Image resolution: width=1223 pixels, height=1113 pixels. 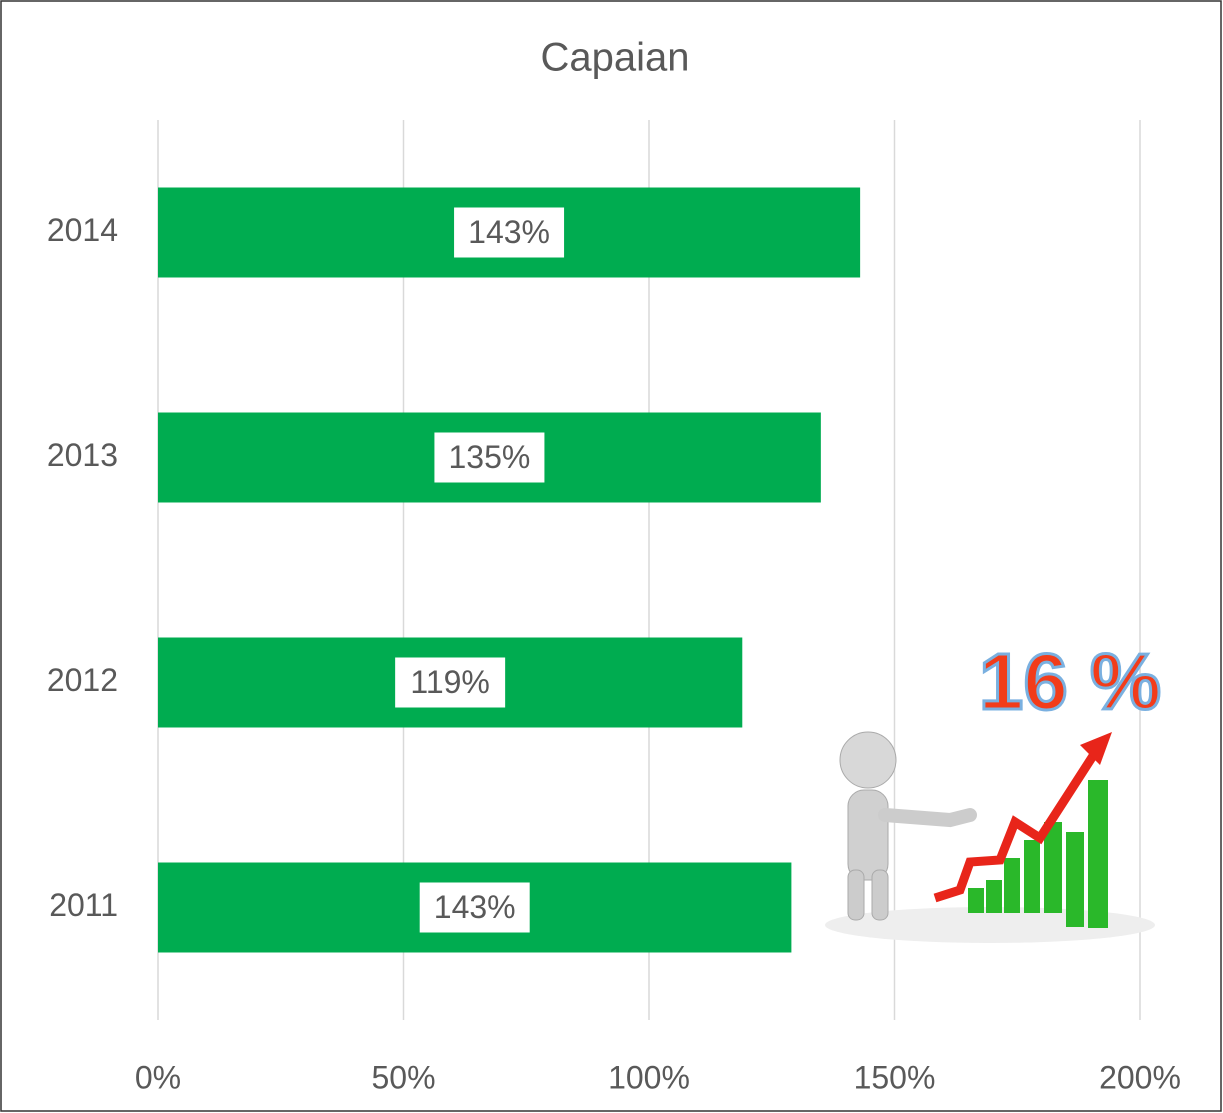 What do you see at coordinates (1140, 1077) in the screenshot?
I see `x-tick-label: 200%` at bounding box center [1140, 1077].